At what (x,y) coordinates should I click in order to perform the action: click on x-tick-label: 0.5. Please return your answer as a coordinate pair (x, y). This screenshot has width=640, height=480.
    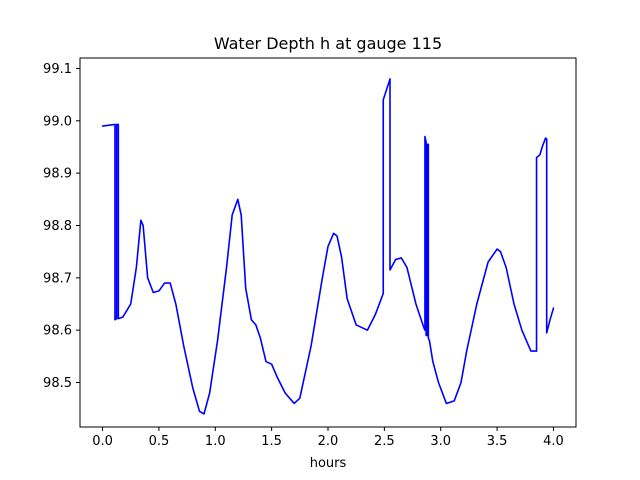
    Looking at the image, I should click on (159, 441).